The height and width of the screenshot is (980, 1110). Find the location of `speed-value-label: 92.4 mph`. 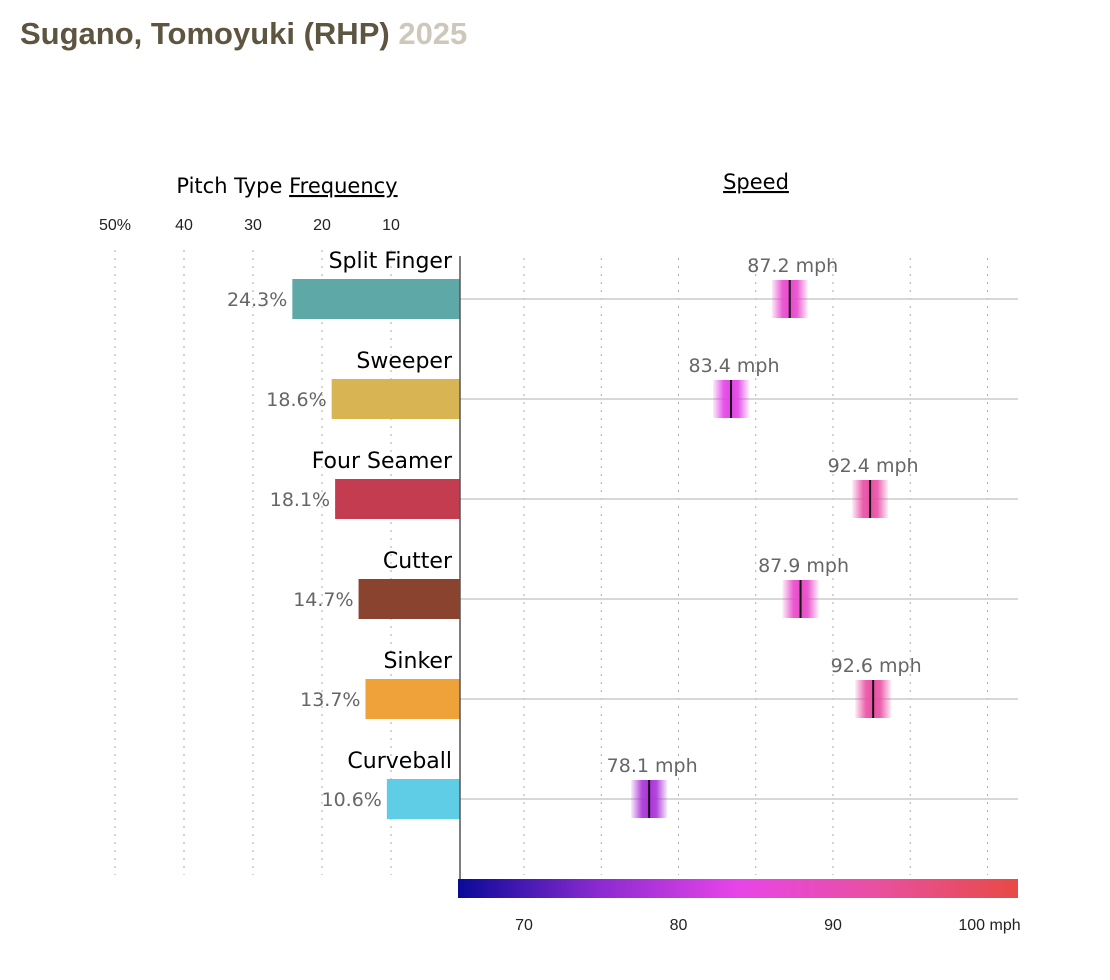

speed-value-label: 92.4 mph is located at coordinates (873, 466).